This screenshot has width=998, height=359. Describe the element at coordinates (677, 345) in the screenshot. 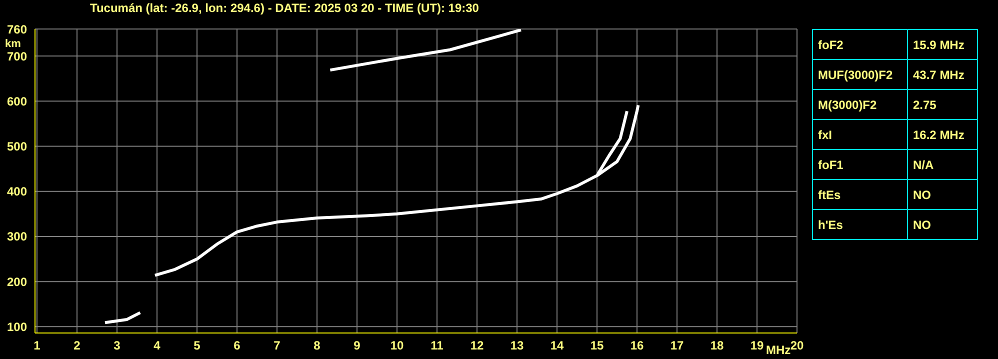

I see `x-tick-label: 17` at that location.